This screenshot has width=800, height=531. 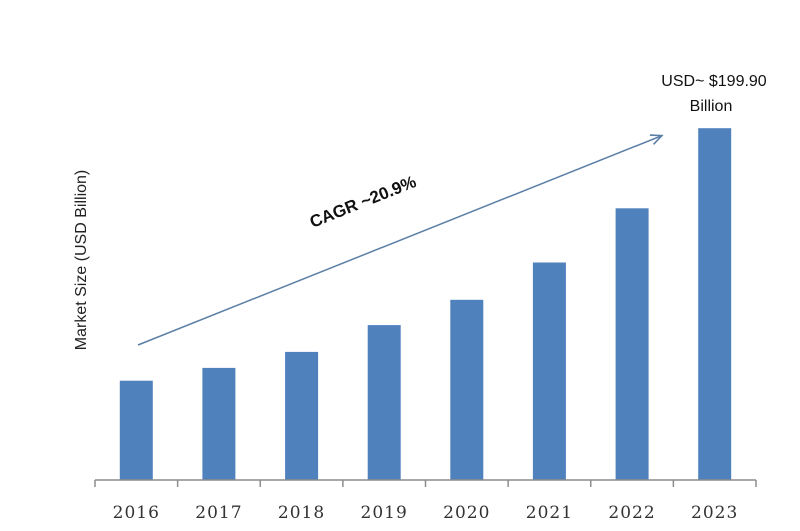 I want to click on bar-2023, so click(x=715, y=304).